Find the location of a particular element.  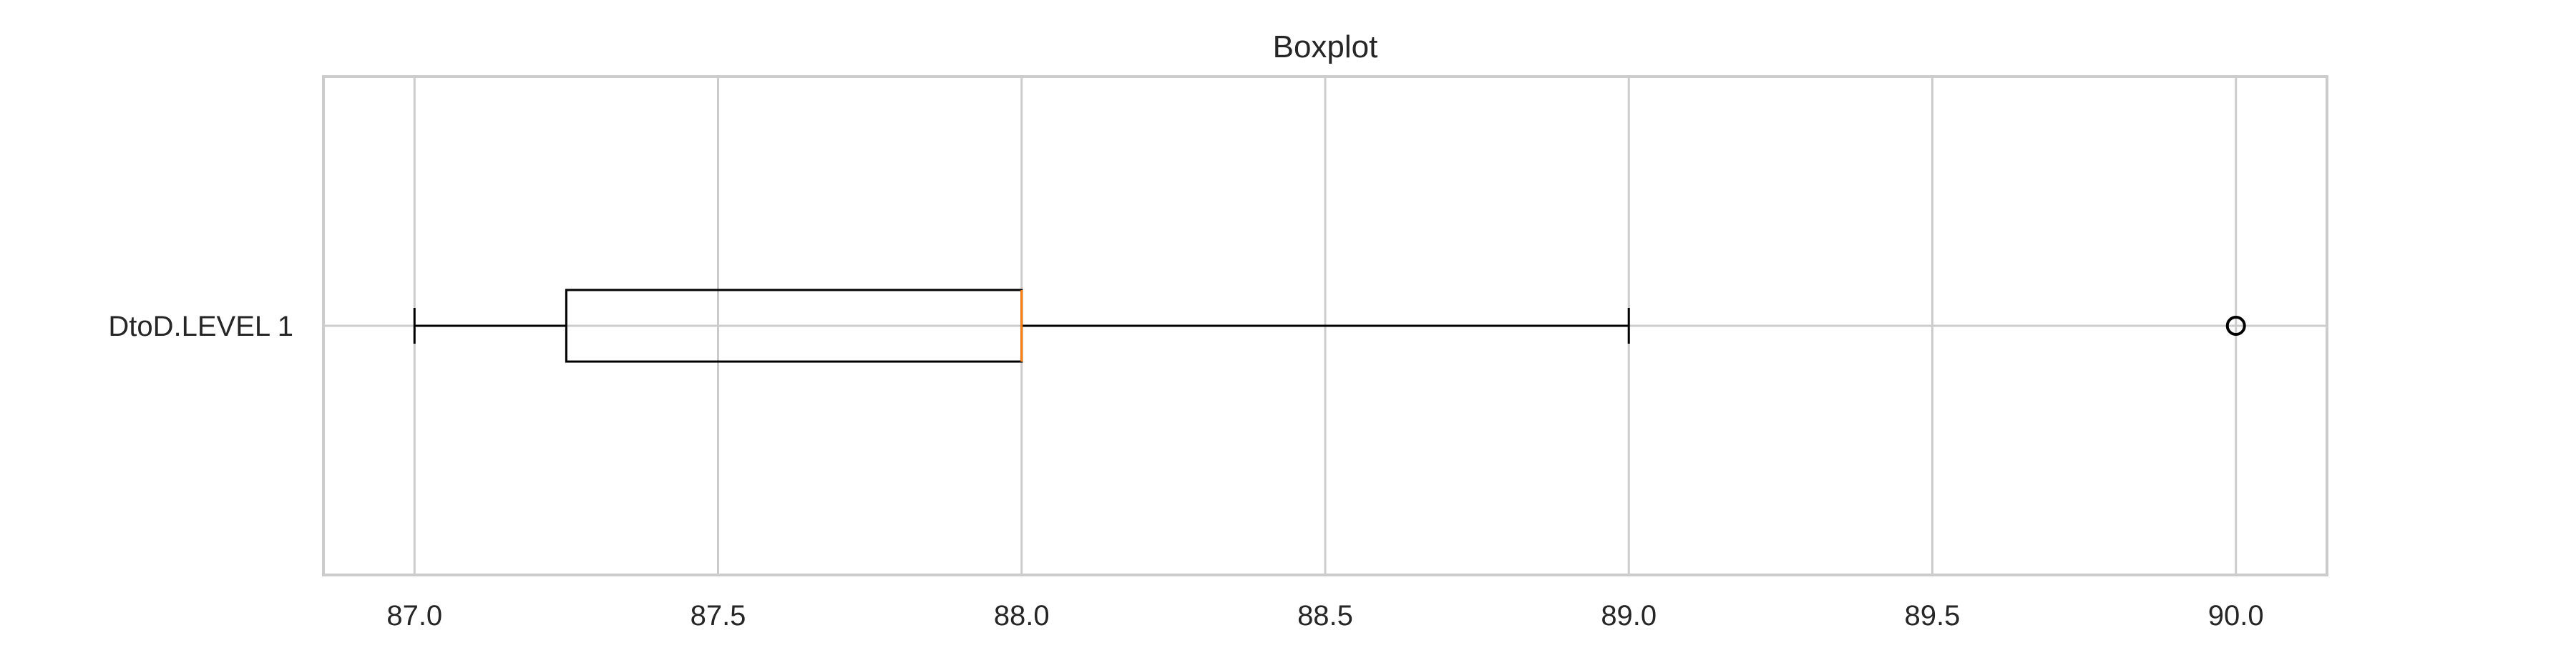

outlier-point is located at coordinates (2235, 326).